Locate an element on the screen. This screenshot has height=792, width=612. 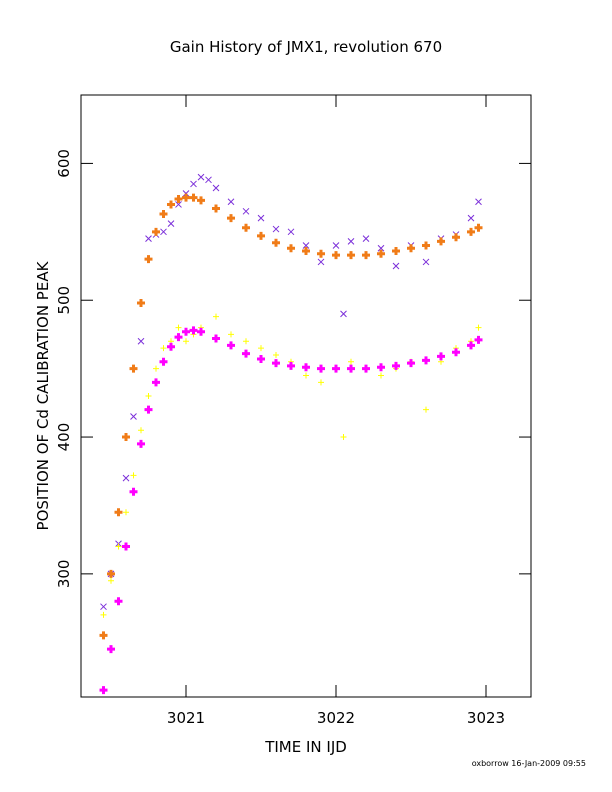
x-tick-label: 3022 is located at coordinates (336, 718).